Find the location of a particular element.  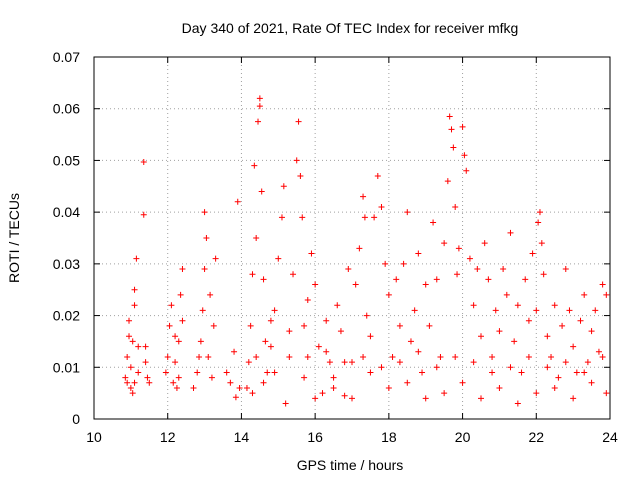

y-tick-label: 0.03 is located at coordinates (66, 264).